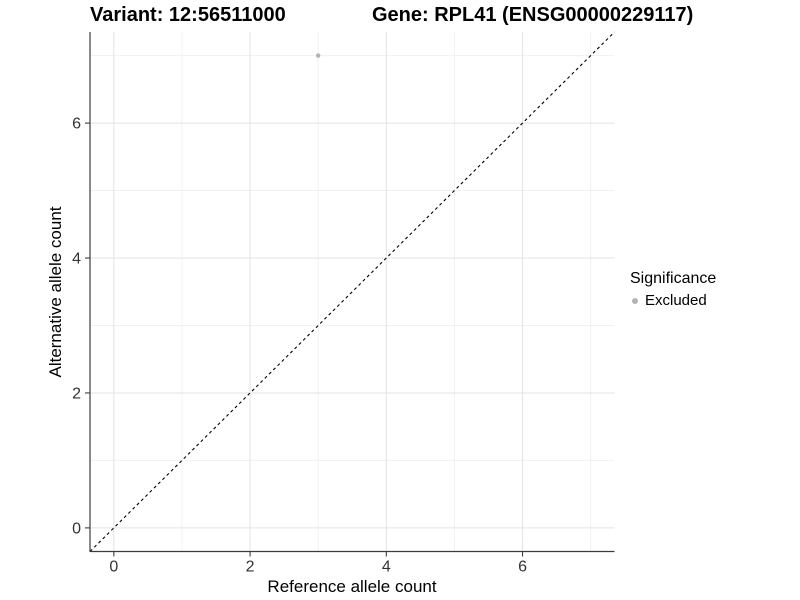  Describe the element at coordinates (76, 124) in the screenshot. I see `y-tick-label: 6` at that location.